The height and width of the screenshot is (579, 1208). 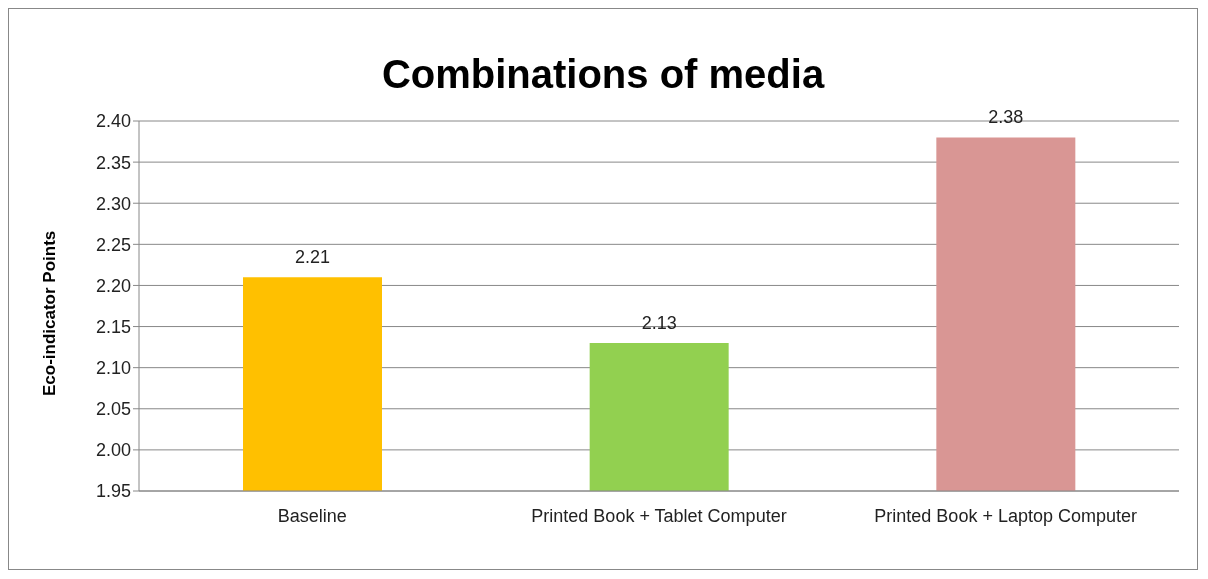 I want to click on x-tick-label: Printed Book + Laptop Computer, so click(x=1005, y=515).